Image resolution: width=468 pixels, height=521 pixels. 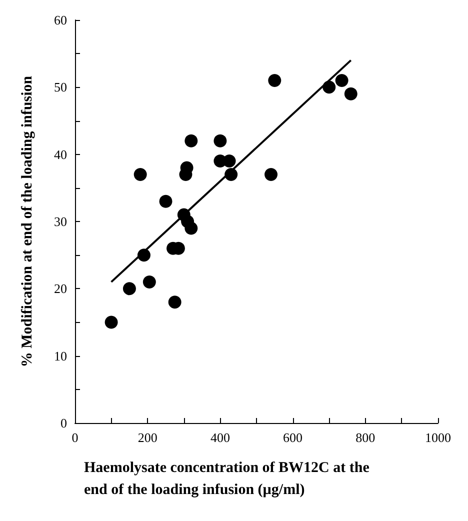 What do you see at coordinates (28, 221) in the screenshot?
I see `y-axis-title: % Modification at end of the loading infusion` at bounding box center [28, 221].